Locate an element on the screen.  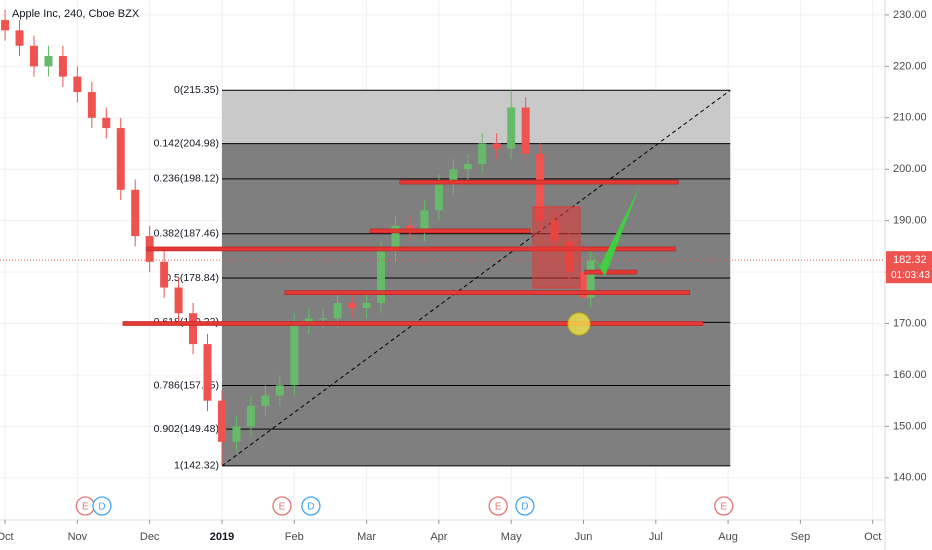
y-tick-label: 230.00 is located at coordinates (910, 15).